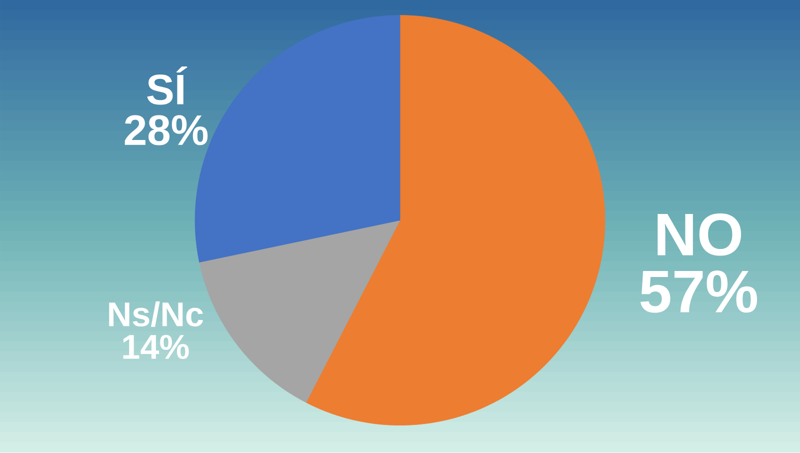  What do you see at coordinates (700, 235) in the screenshot?
I see `slice-label: NO` at bounding box center [700, 235].